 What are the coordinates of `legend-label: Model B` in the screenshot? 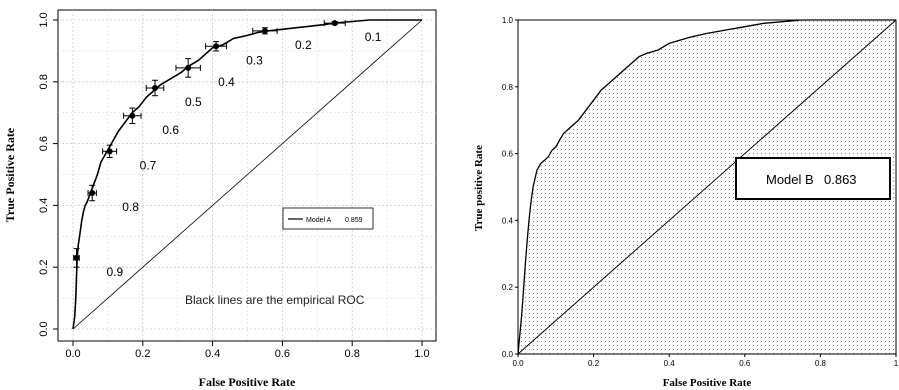 It's located at (790, 179).